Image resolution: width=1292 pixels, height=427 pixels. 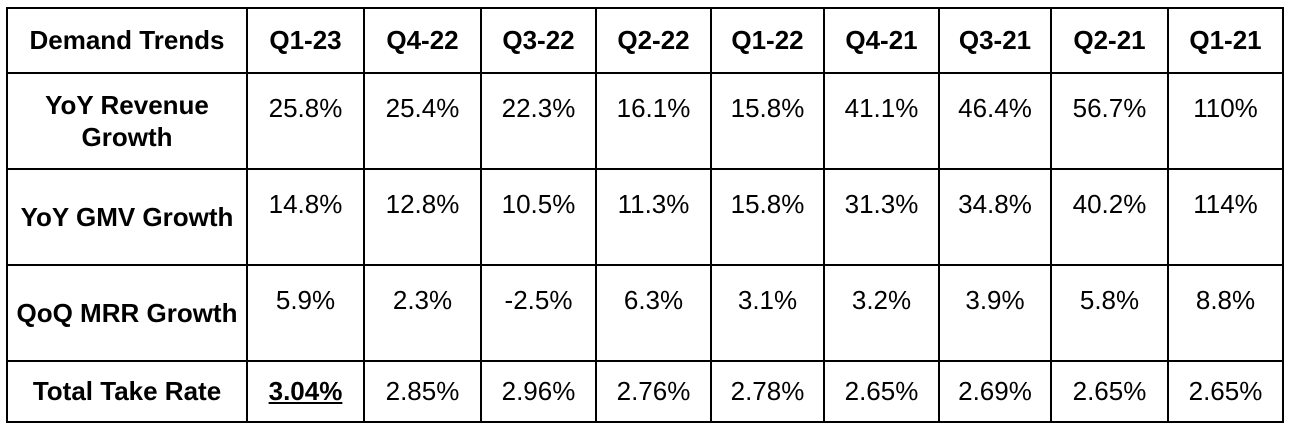 I want to click on table-cell: 2.85%, so click(x=422, y=391).